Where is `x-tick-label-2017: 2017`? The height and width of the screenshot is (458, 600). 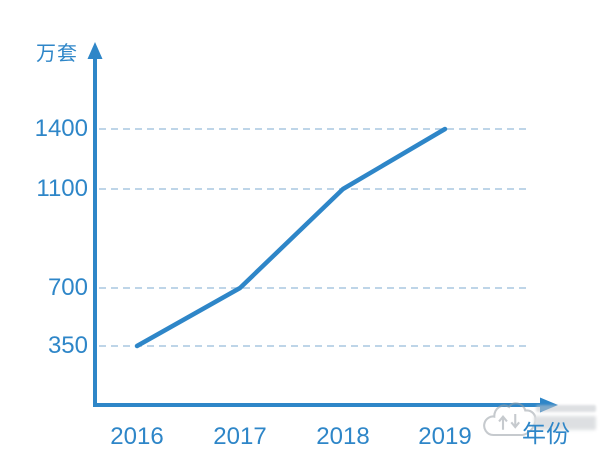
x-tick-label-2017: 2017 is located at coordinates (240, 436).